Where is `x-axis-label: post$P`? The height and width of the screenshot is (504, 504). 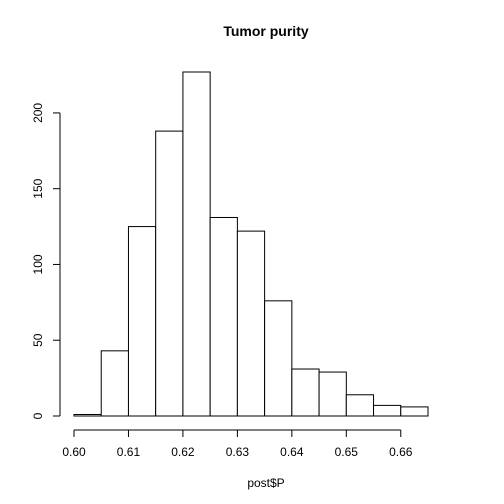
x-axis-label: post$P is located at coordinates (265, 483).